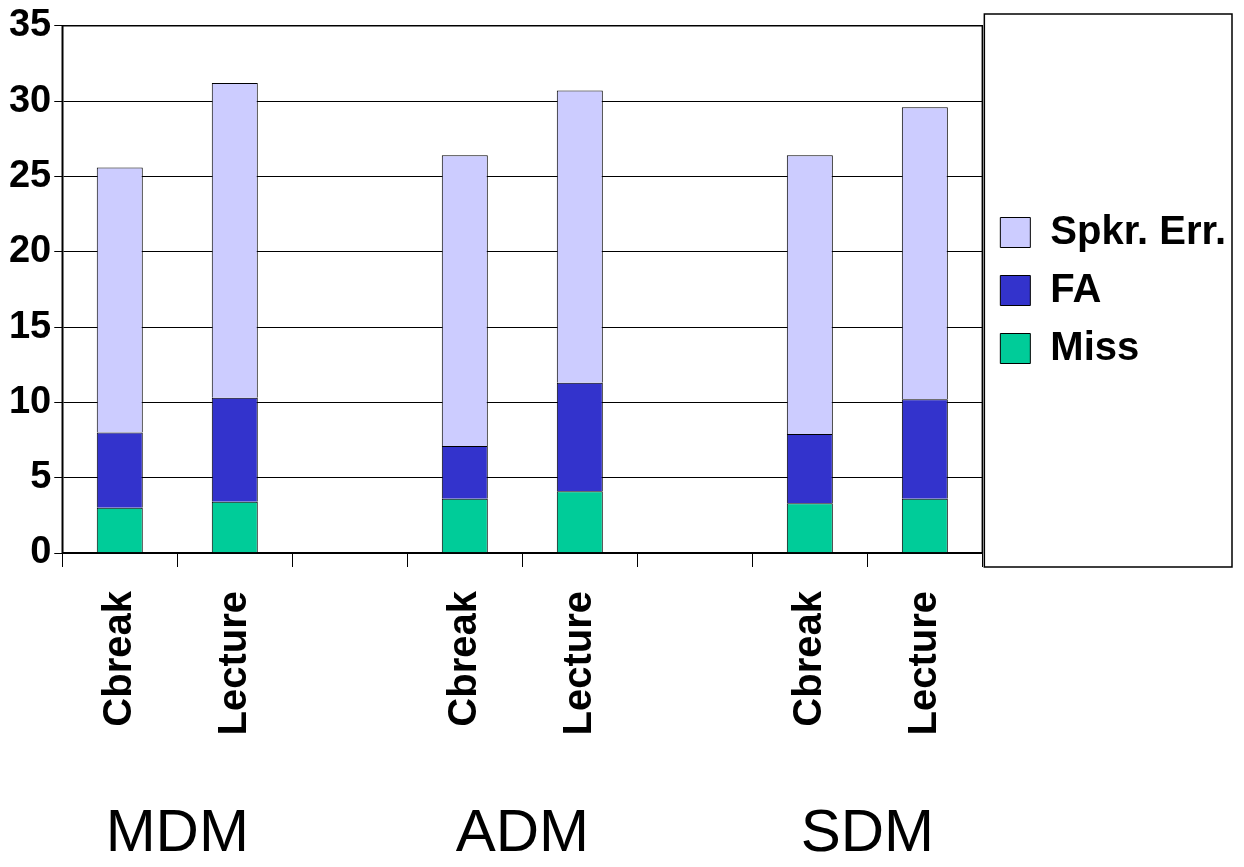 Image resolution: width=1244 pixels, height=867 pixels. What do you see at coordinates (30, 173) in the screenshot?
I see `y-tick-label: 25` at bounding box center [30, 173].